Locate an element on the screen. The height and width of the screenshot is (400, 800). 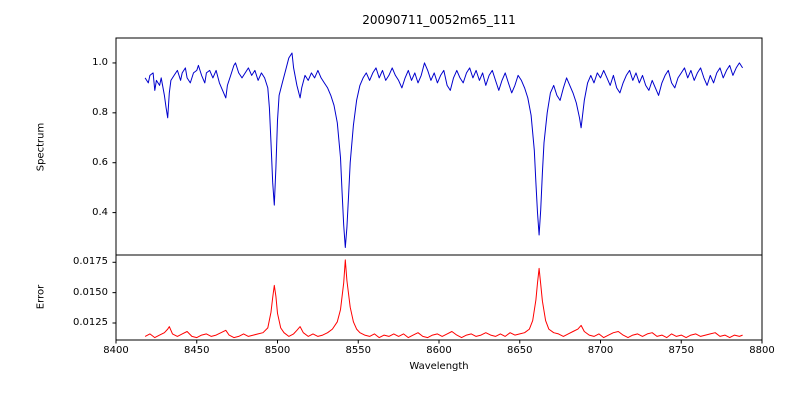
x-tick-label: 8400 is located at coordinates (116, 350).